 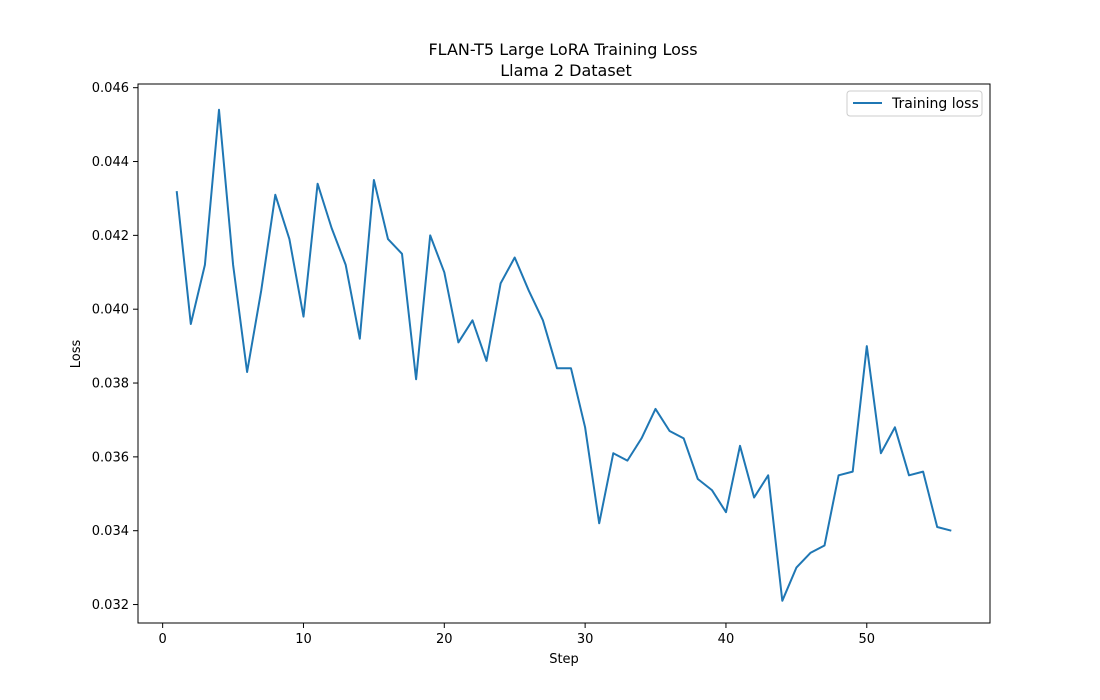 What do you see at coordinates (562, 49) in the screenshot?
I see `chart-title: FLAN-T5 Large LoRA Training Loss` at bounding box center [562, 49].